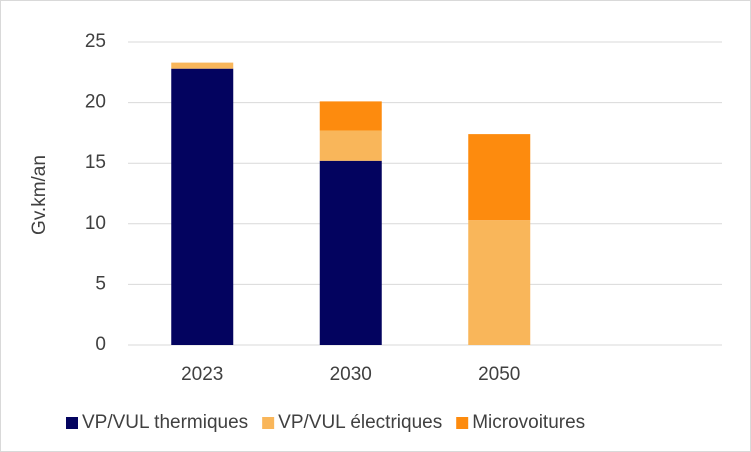  I want to click on y-tick-label: 25, so click(95, 41).